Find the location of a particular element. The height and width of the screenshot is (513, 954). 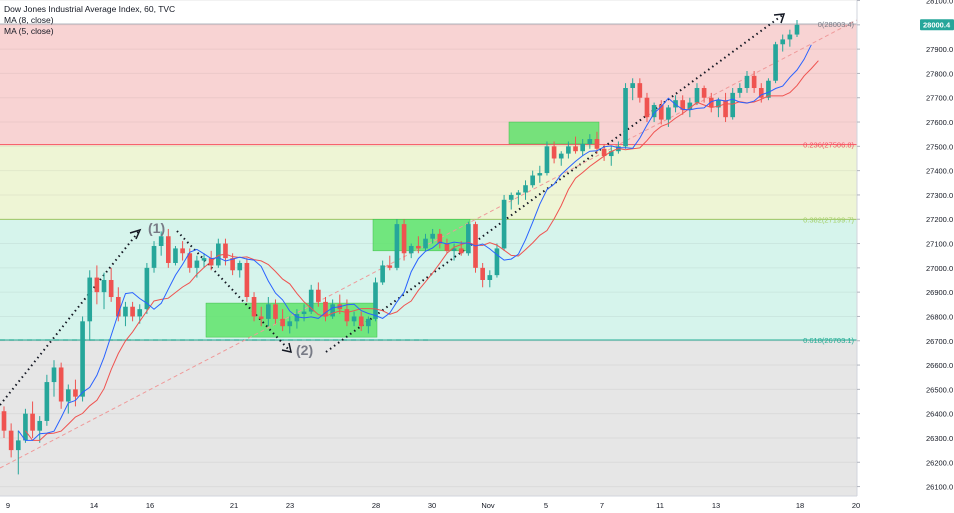

fib-label: 0.382(27199.7) is located at coordinates (828, 219).